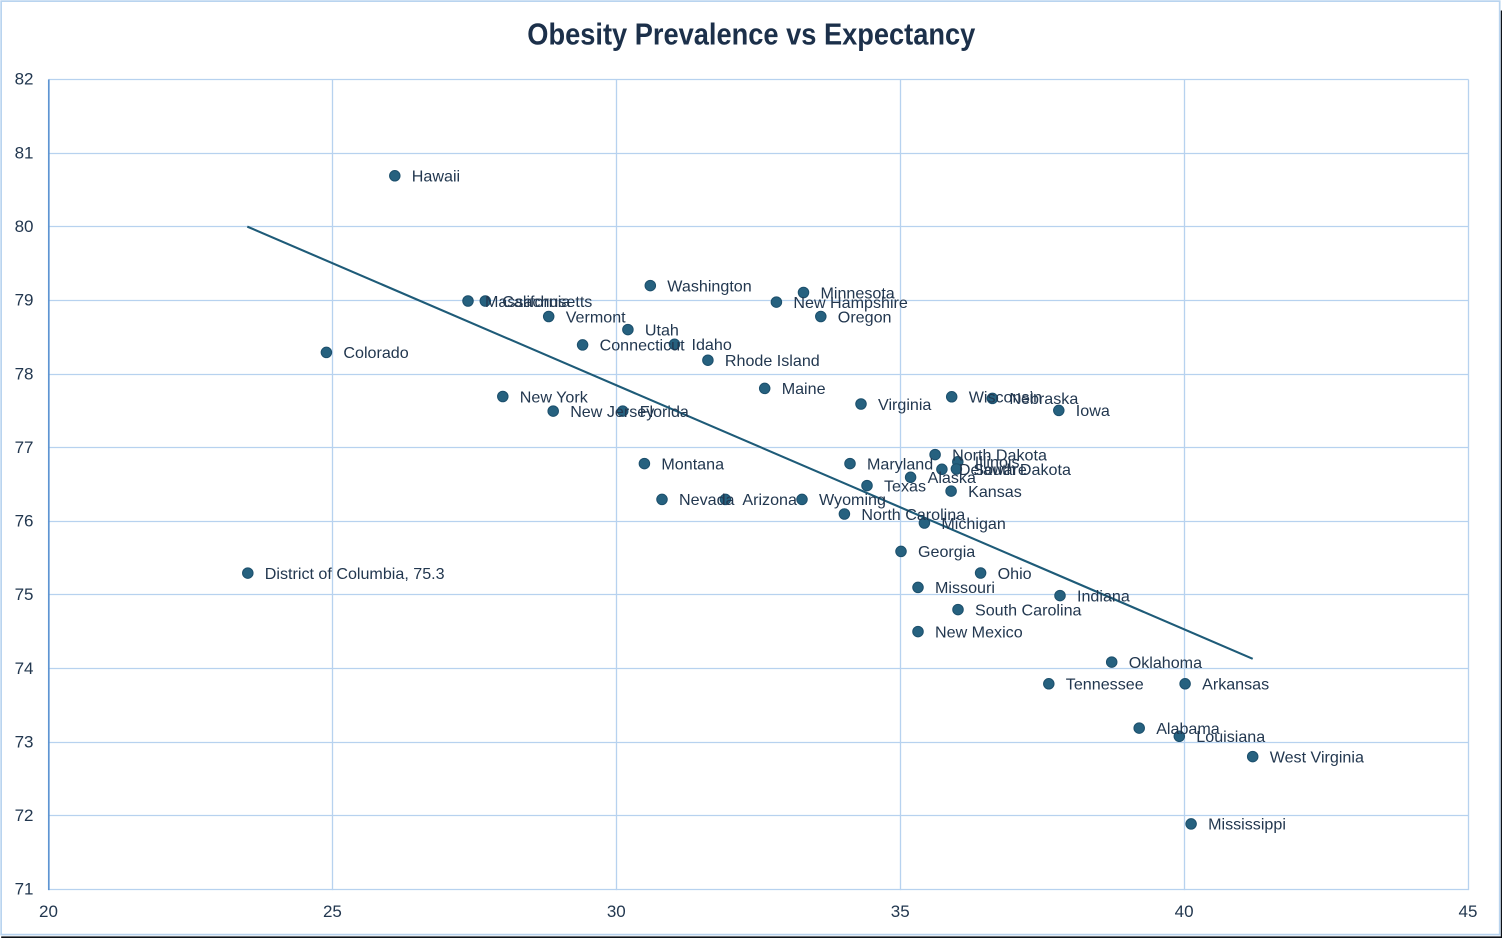 This screenshot has width=1502, height=938. What do you see at coordinates (1043, 399) in the screenshot?
I see `svg-text: Nebraska` at bounding box center [1043, 399].